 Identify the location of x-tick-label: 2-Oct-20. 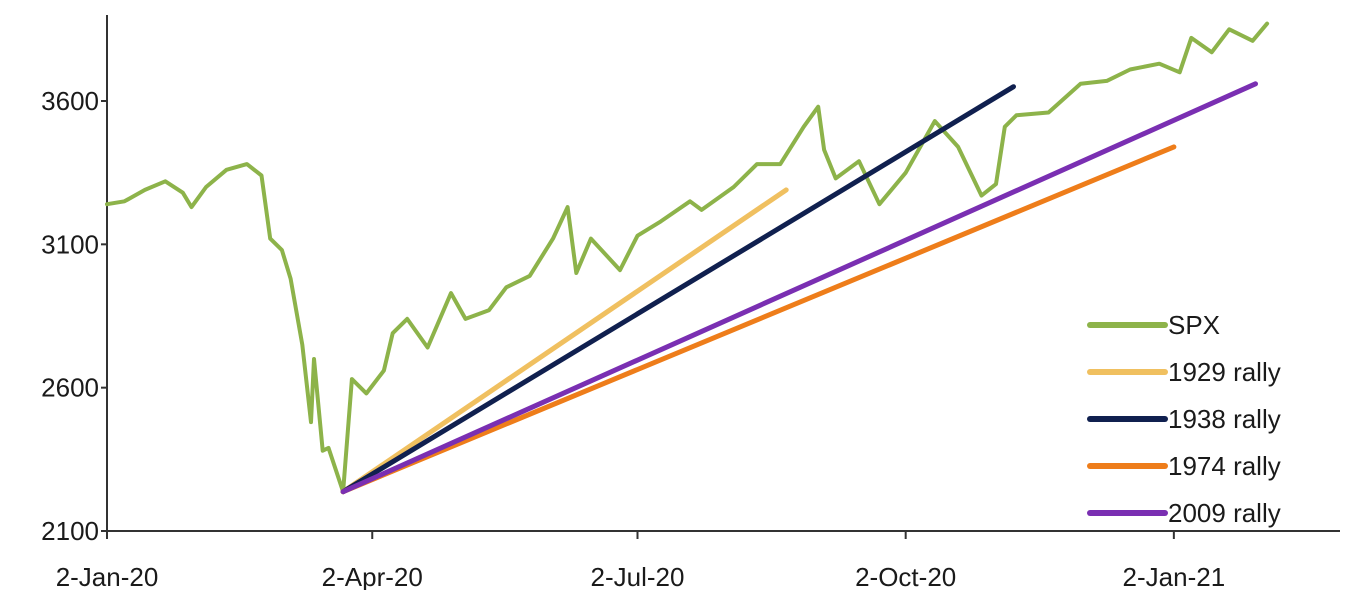
(905, 576).